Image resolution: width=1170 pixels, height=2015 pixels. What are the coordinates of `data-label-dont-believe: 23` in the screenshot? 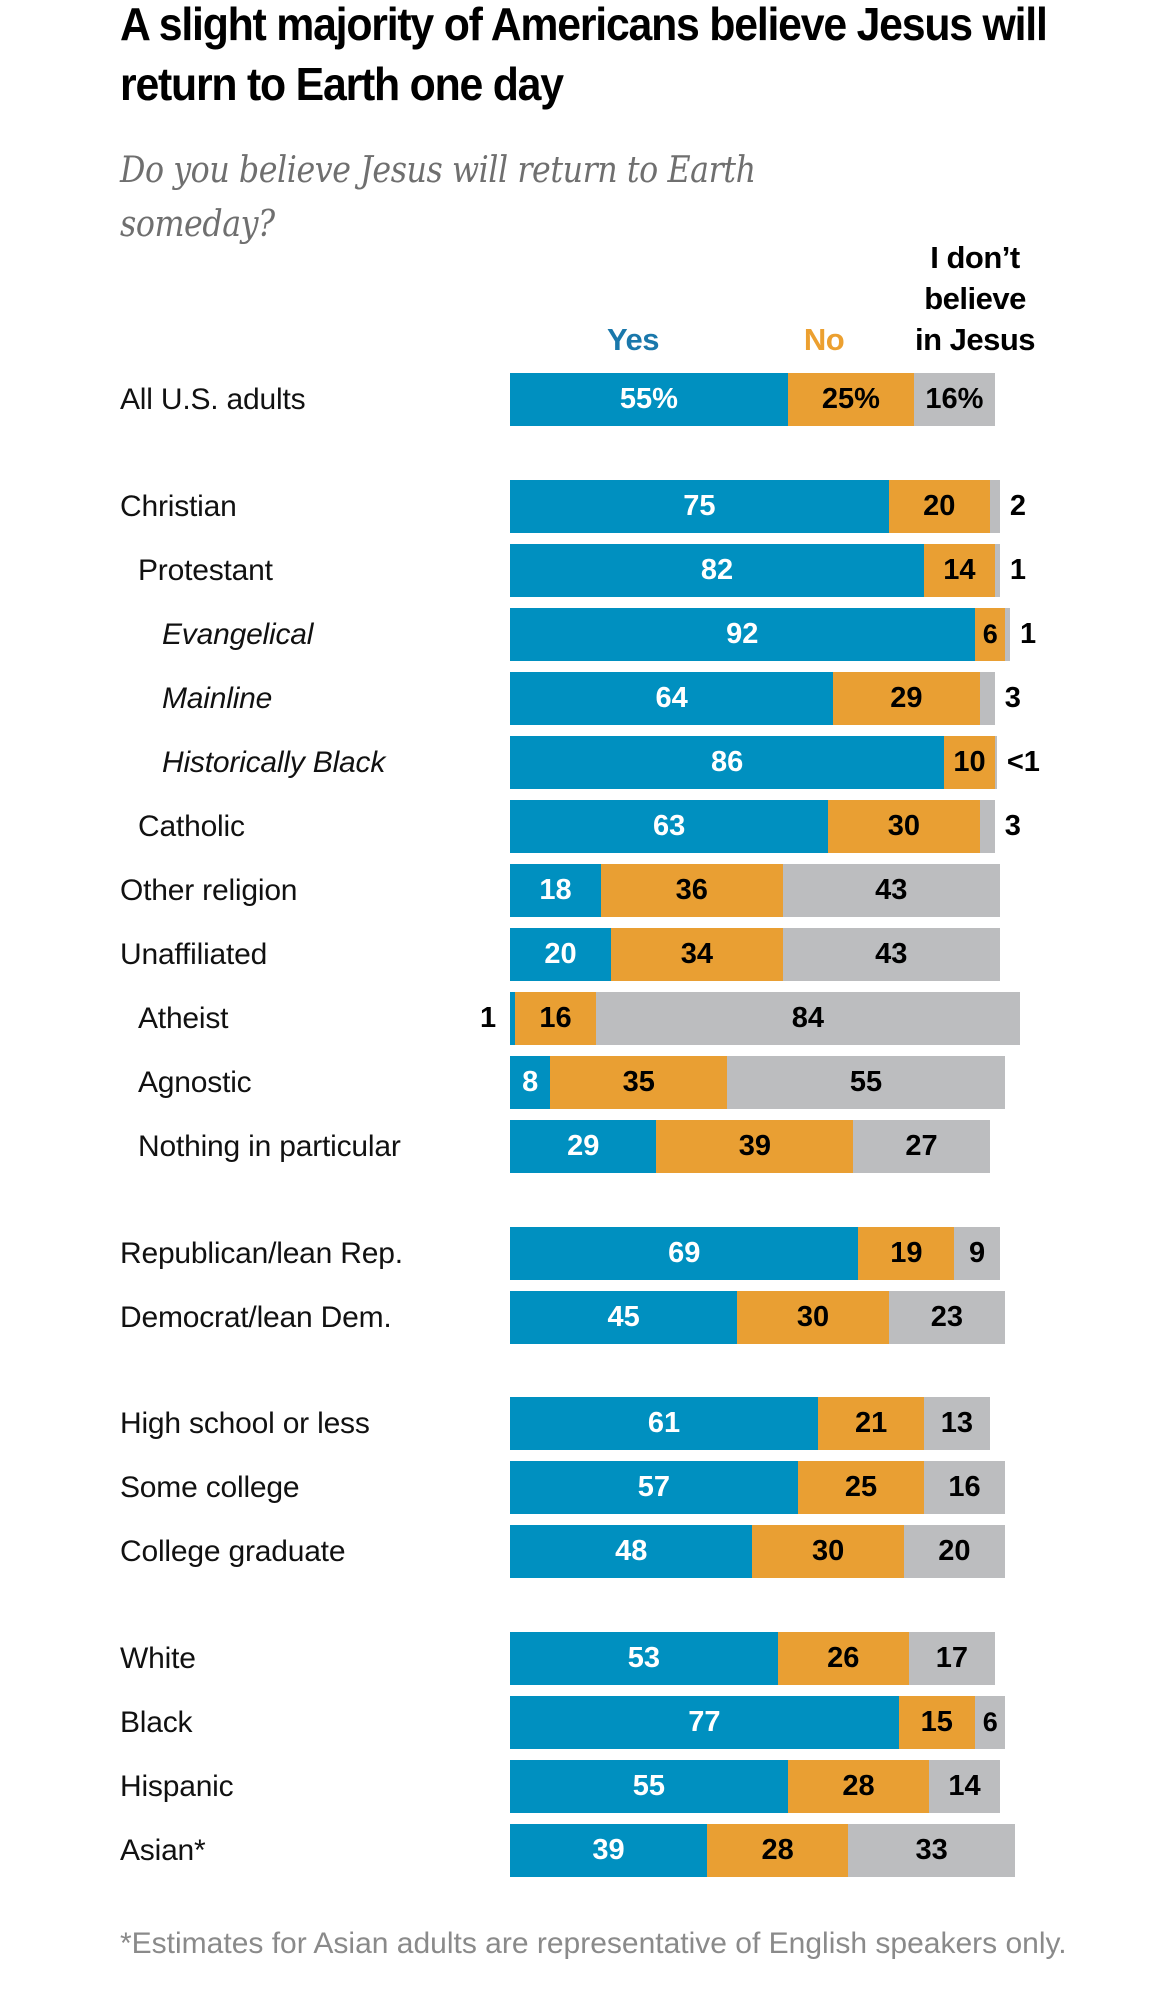 It's located at (946, 1317).